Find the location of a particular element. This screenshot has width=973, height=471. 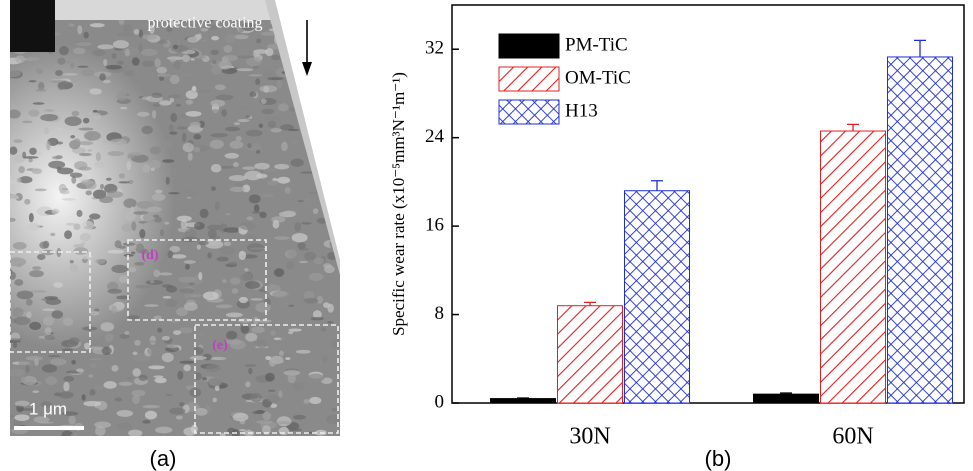

y-tick-label: 8 is located at coordinates (440, 313).